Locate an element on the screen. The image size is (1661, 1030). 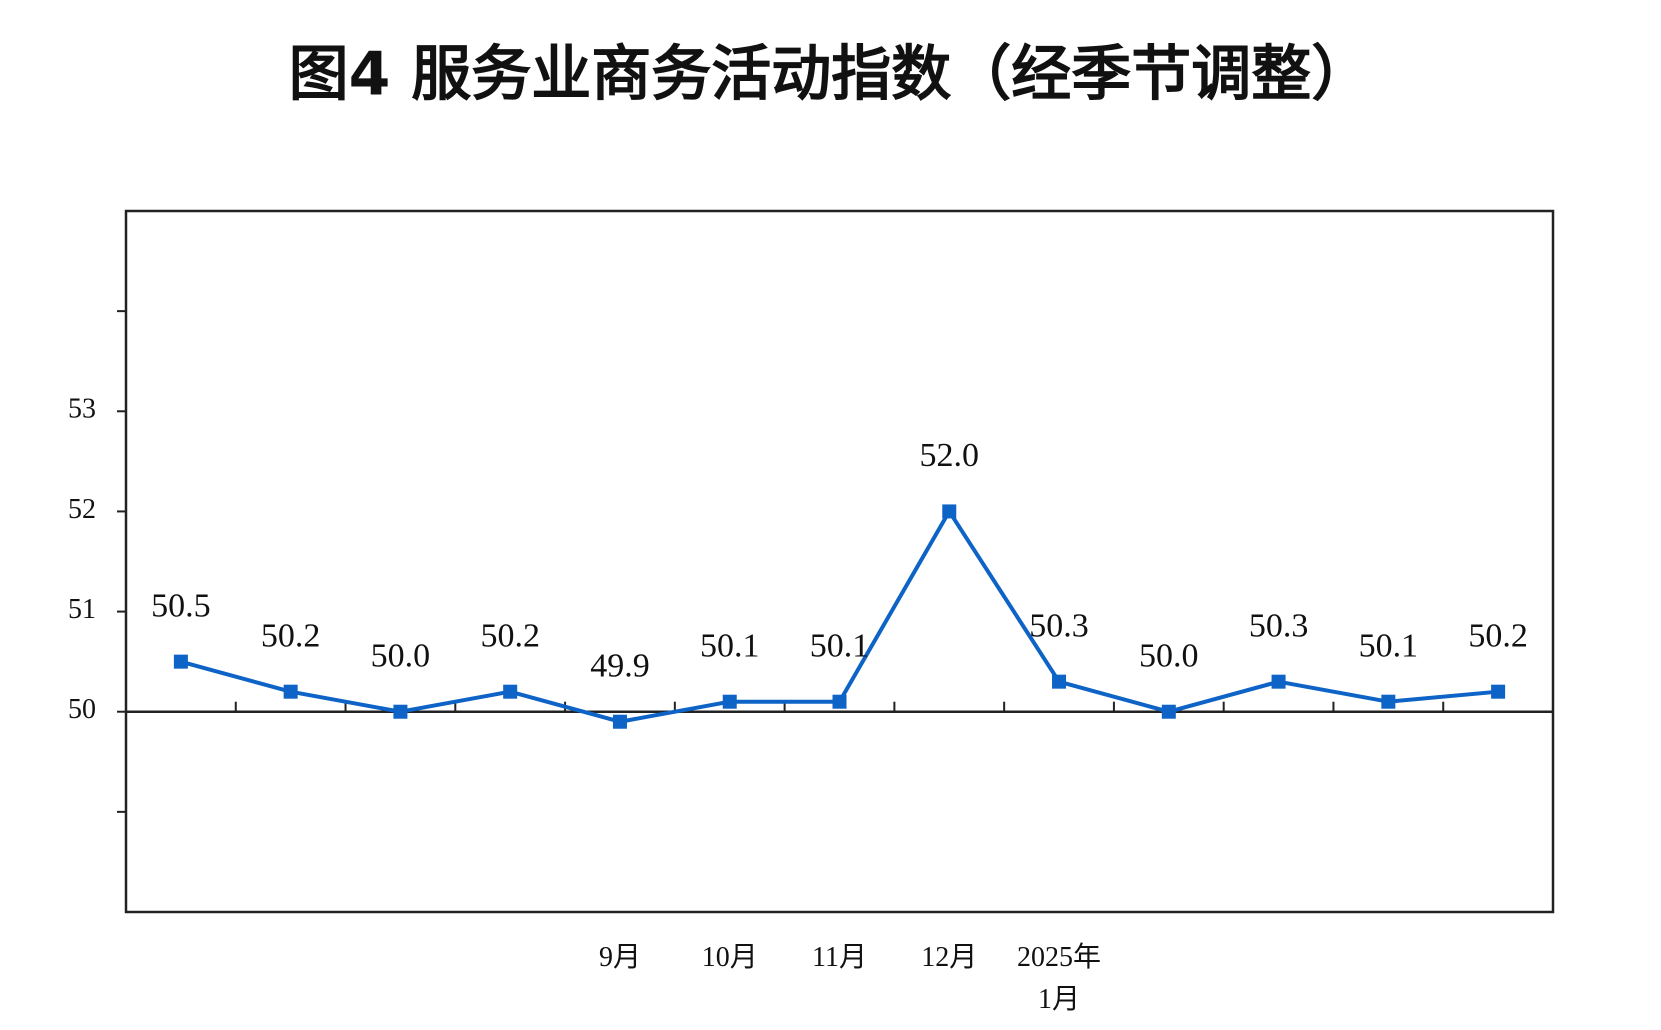
x-tick-label-line: 2025年 is located at coordinates (1059, 957).